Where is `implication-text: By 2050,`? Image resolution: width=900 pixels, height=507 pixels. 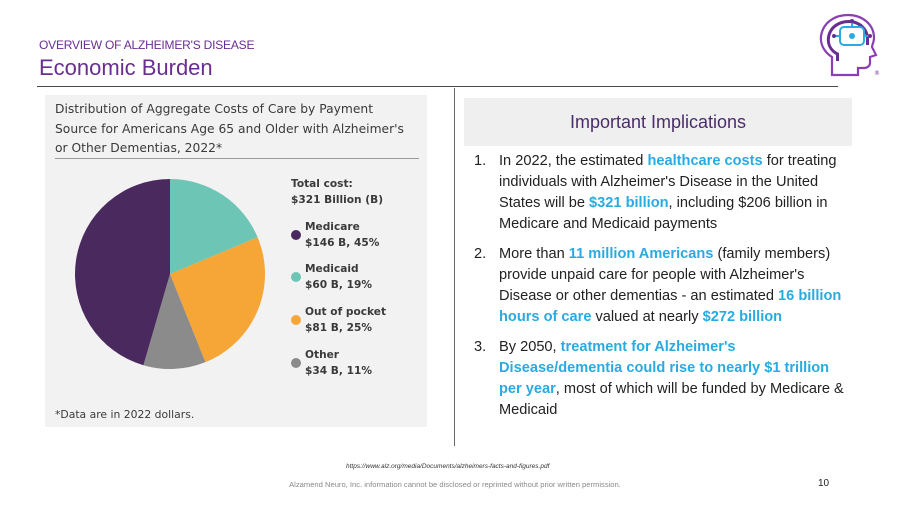
implication-text: By 2050, is located at coordinates (530, 347).